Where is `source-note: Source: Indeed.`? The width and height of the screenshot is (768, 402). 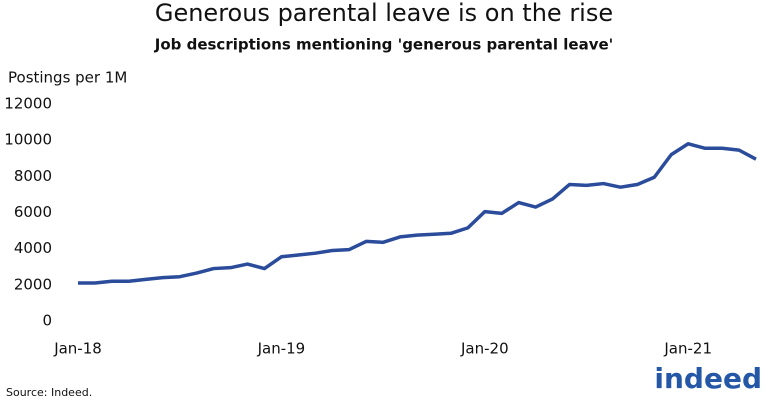 source-note: Source: Indeed. is located at coordinates (49, 392).